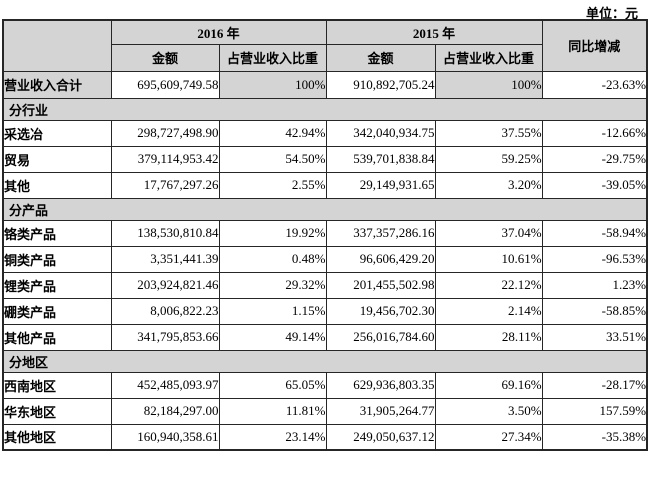 This screenshot has width=648, height=480. What do you see at coordinates (594, 45) in the screenshot?
I see `yoy-header: 同比增减` at bounding box center [594, 45].